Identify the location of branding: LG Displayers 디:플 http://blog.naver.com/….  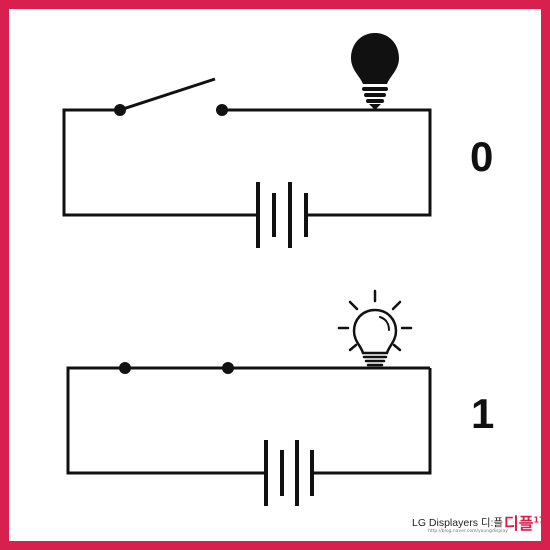
(472, 525).